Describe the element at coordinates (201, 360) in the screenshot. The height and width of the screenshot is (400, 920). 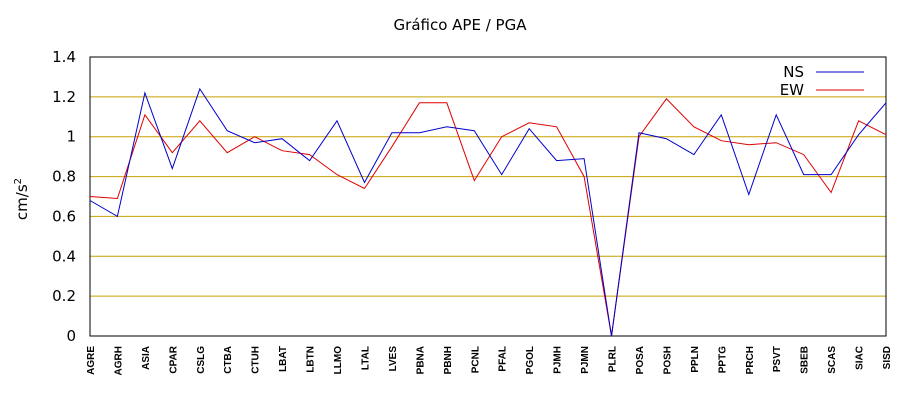
I see `x-tick-label: CSLG` at that location.